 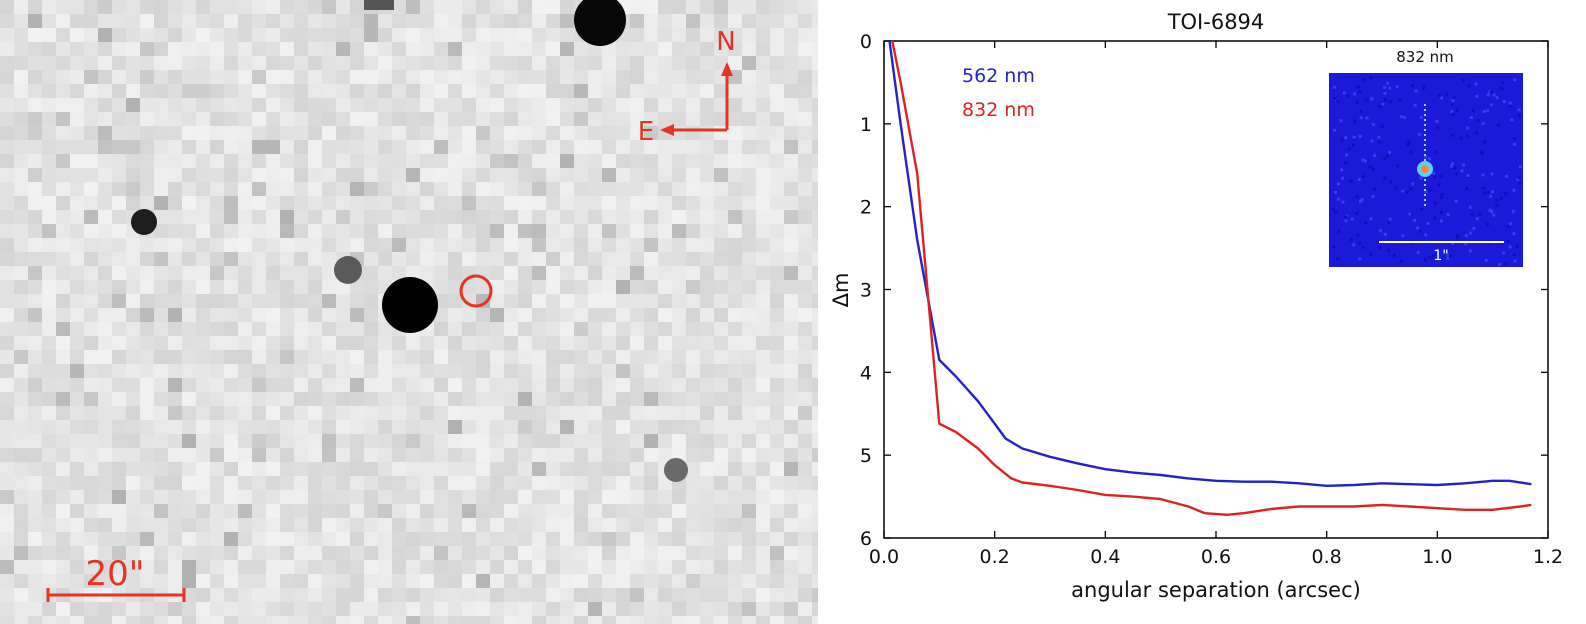 I want to click on star-top-edge, so click(x=379, y=5).